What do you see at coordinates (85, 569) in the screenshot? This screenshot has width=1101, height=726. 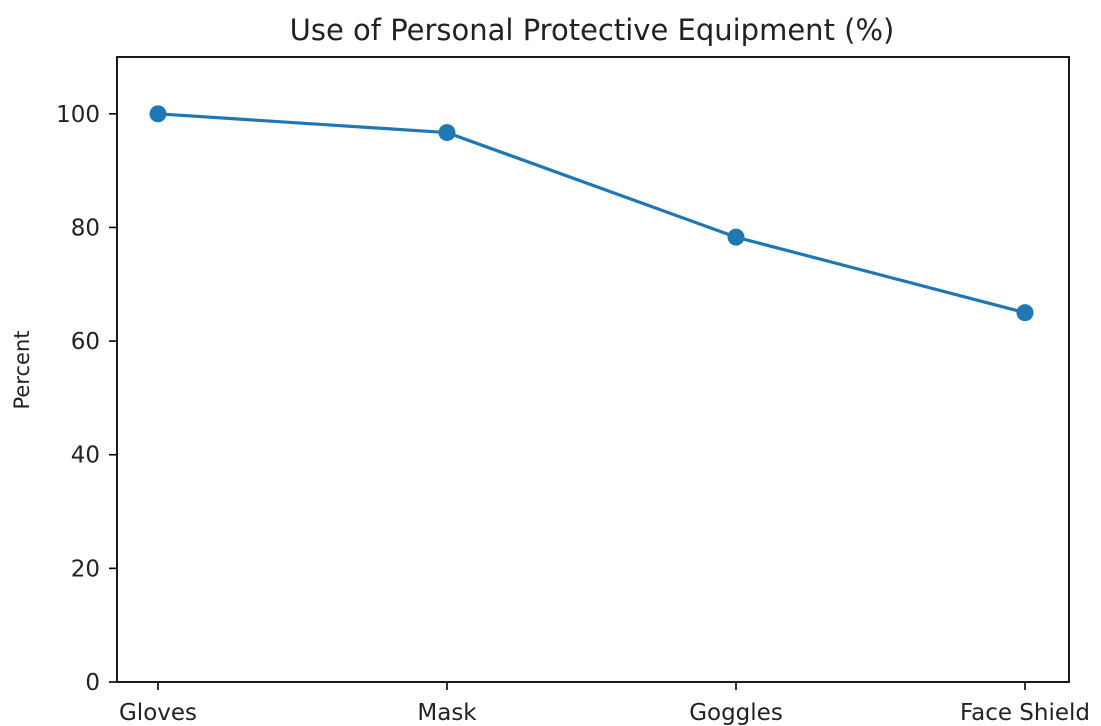 I see `y-tick-label: 20` at bounding box center [85, 569].